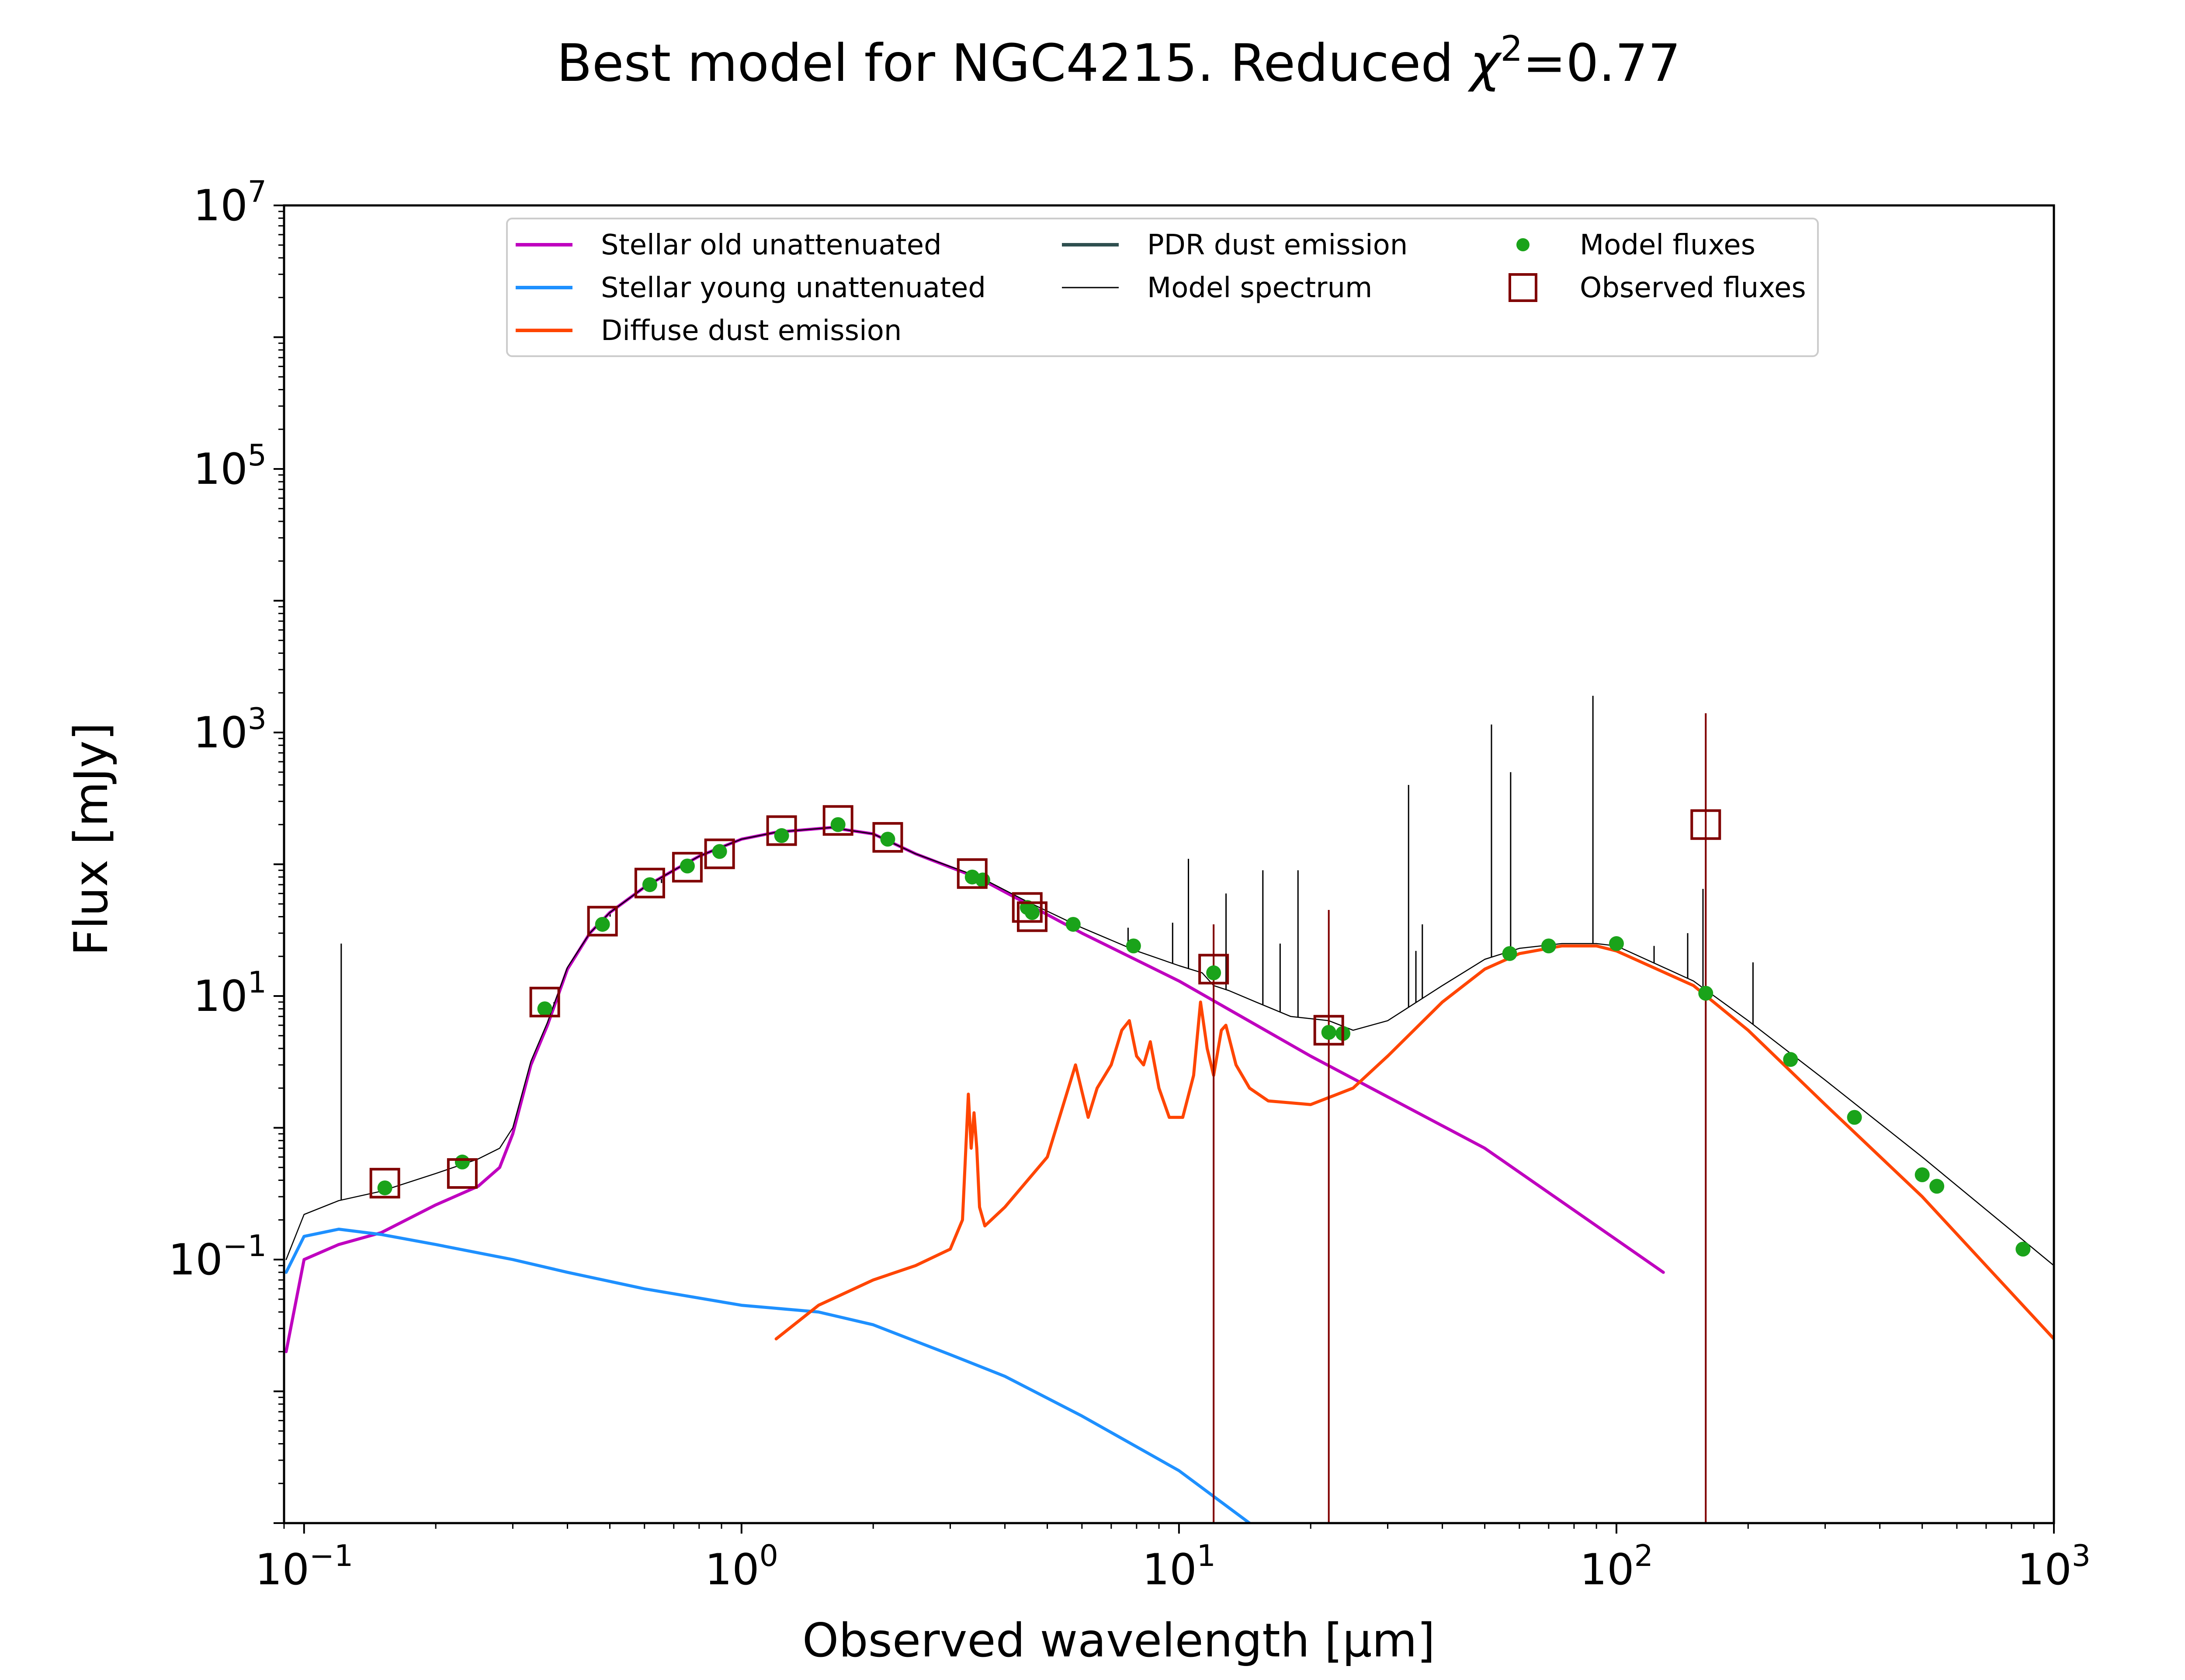  I want to click on series-line-diffuse-dust-emission, so click(1414, 1142).